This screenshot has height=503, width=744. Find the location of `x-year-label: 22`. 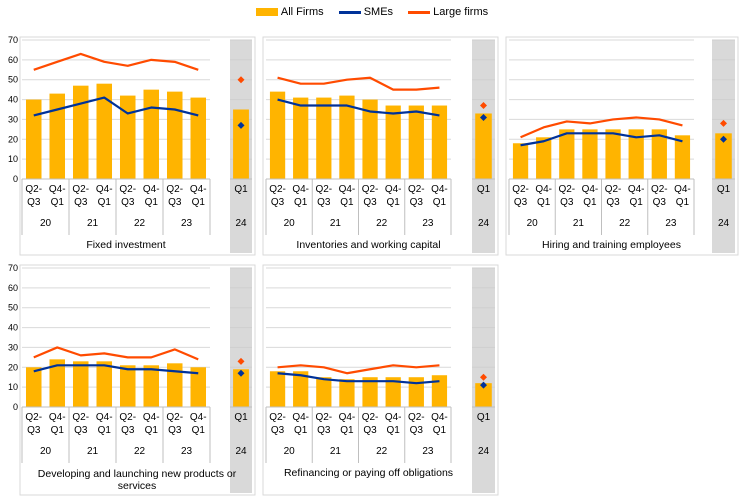

x-year-label: 22 is located at coordinates (140, 451).